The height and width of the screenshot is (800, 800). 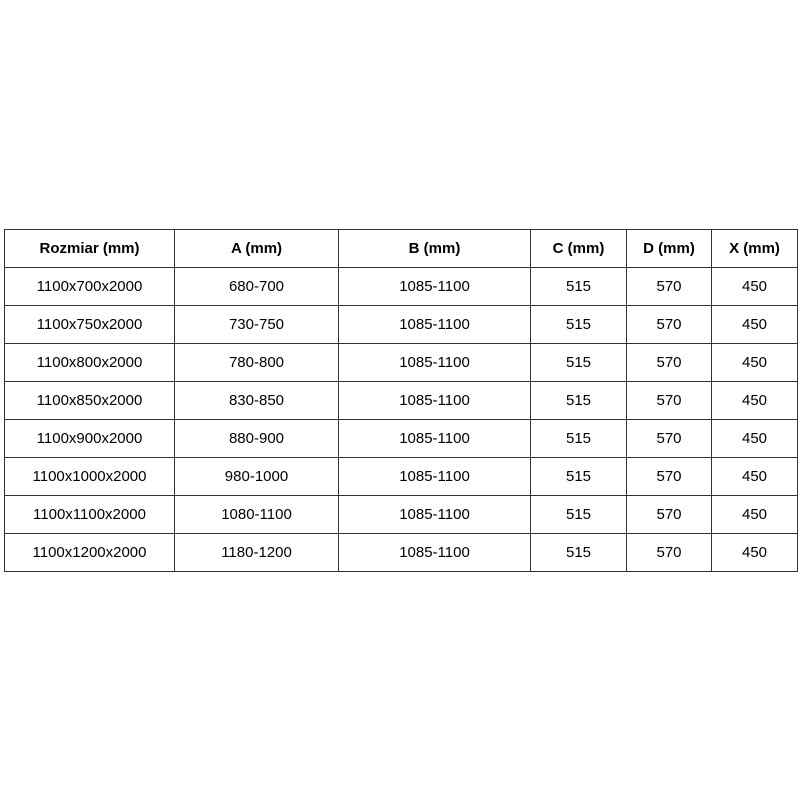 What do you see at coordinates (89, 286) in the screenshot?
I see `table-cell: 1100x700x2000` at bounding box center [89, 286].